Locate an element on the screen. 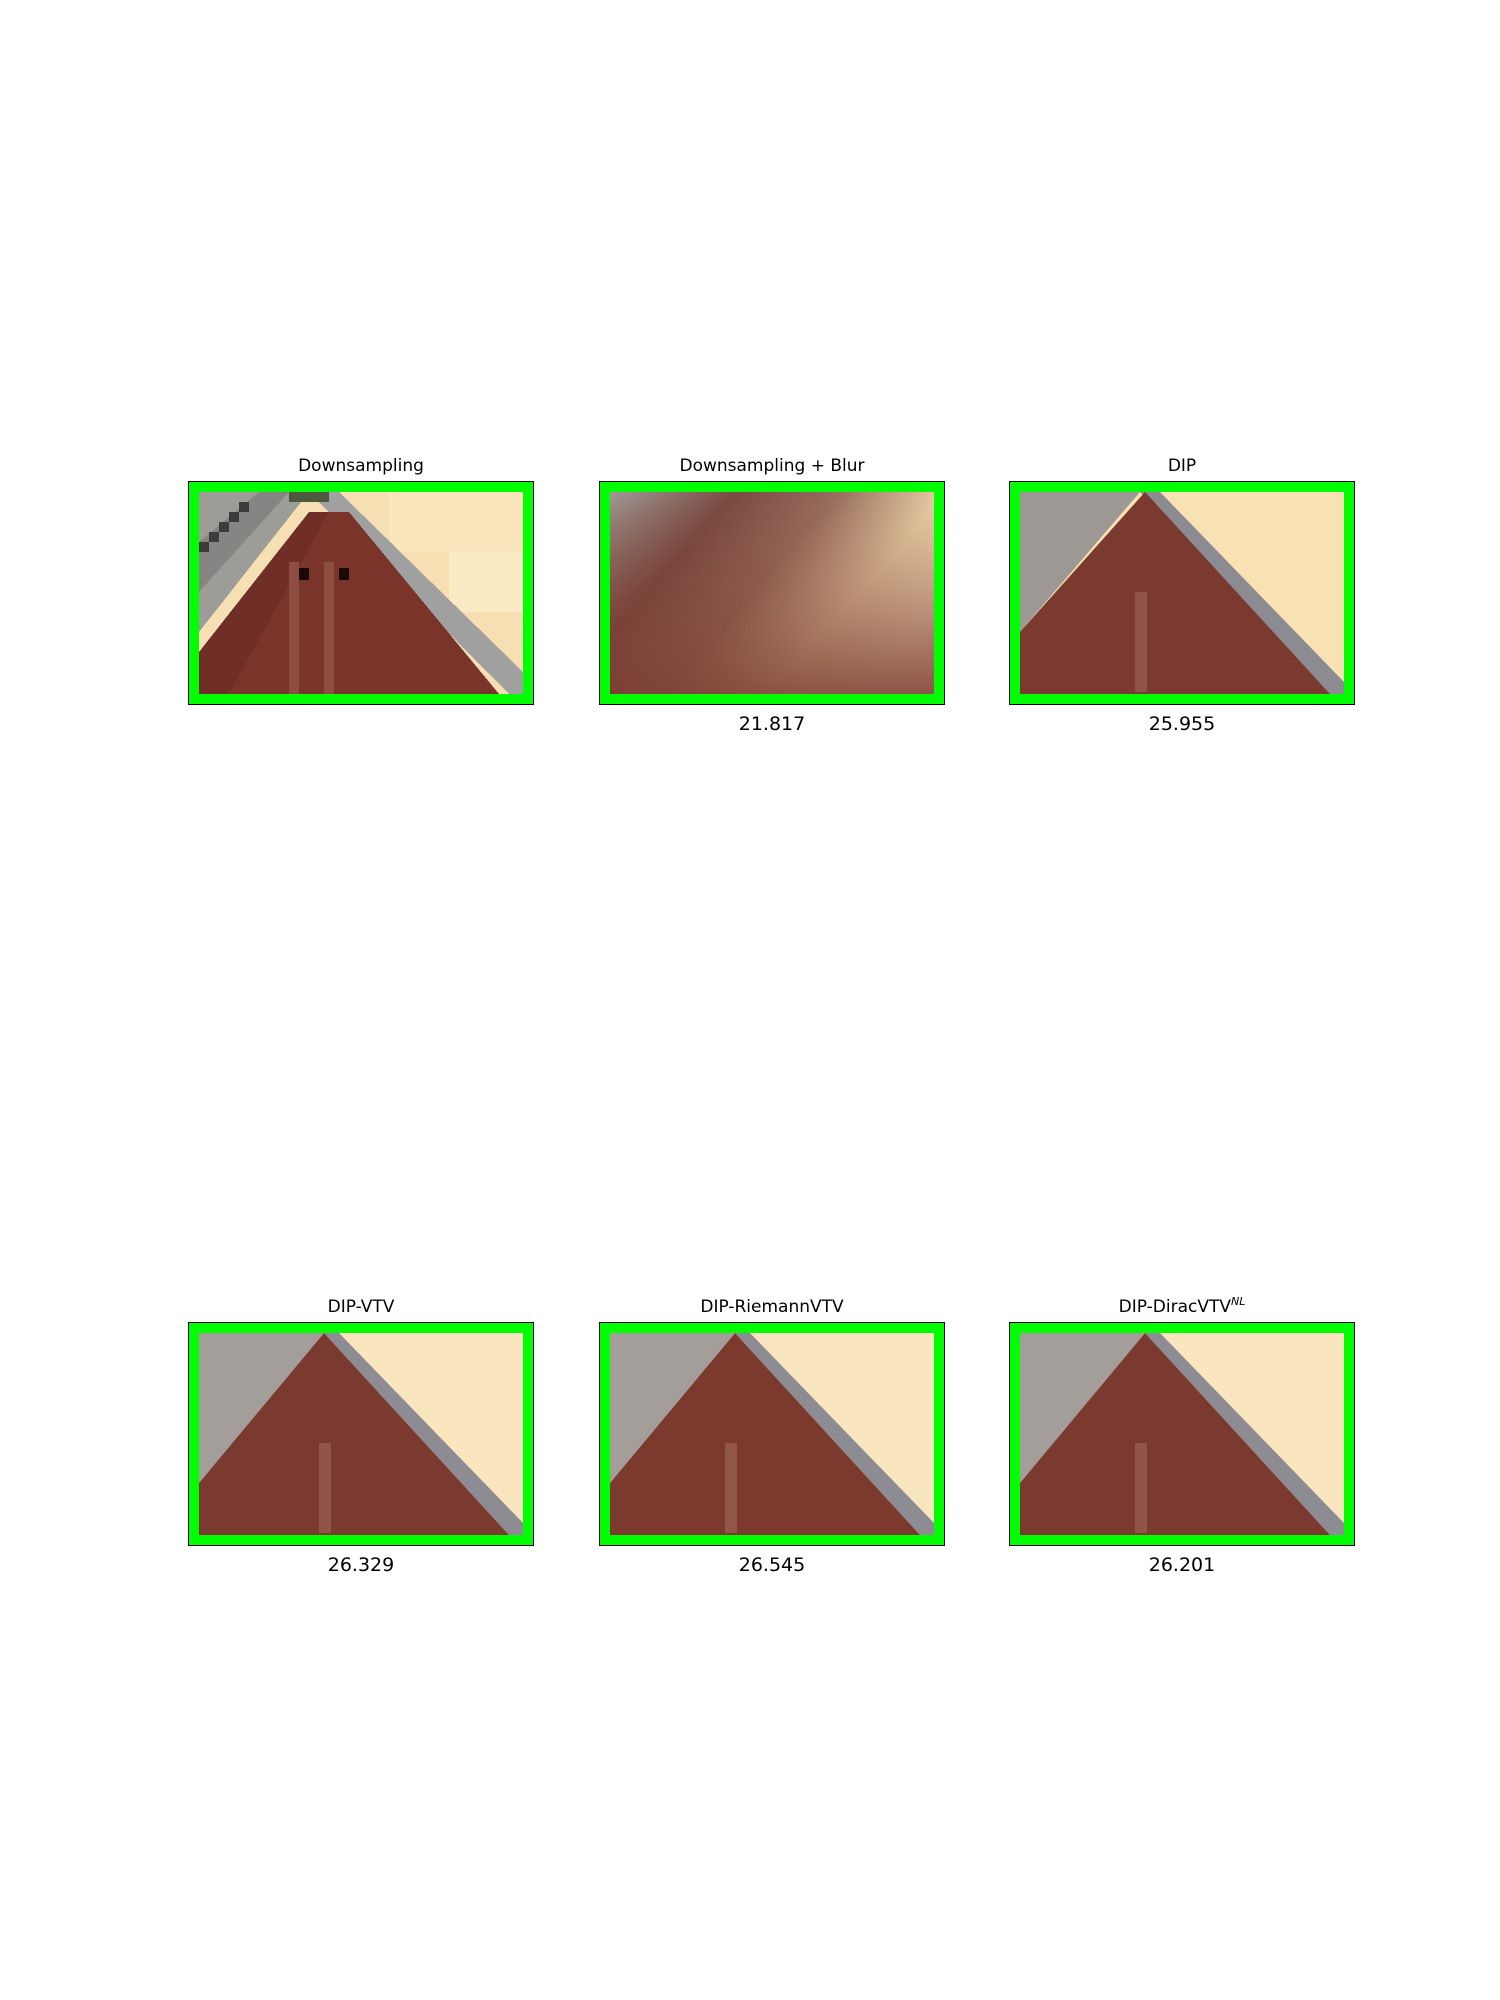 The image size is (1500, 2000). psnr-value: 21.817 is located at coordinates (772, 724).